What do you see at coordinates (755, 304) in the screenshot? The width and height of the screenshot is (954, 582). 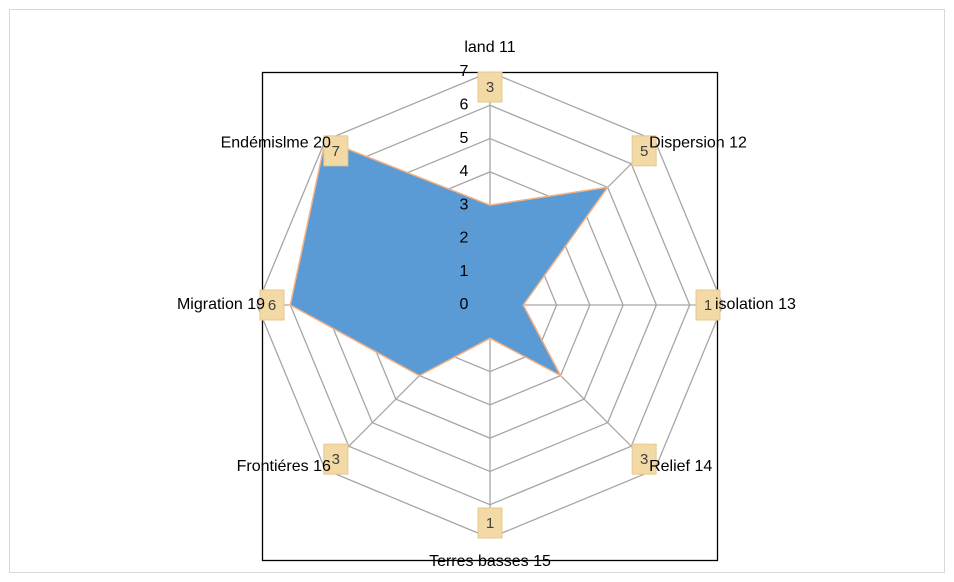 I see `category-label: isolation 13` at bounding box center [755, 304].